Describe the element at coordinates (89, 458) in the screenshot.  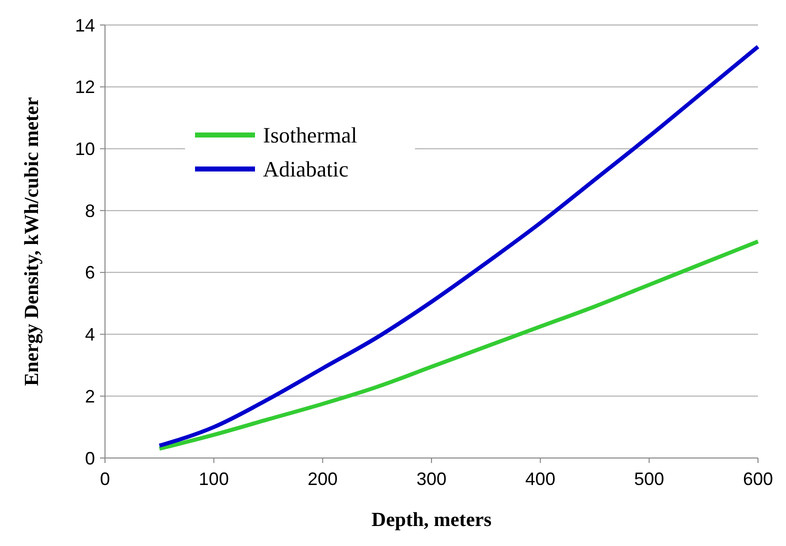
I see `y-tick-label: 0` at that location.